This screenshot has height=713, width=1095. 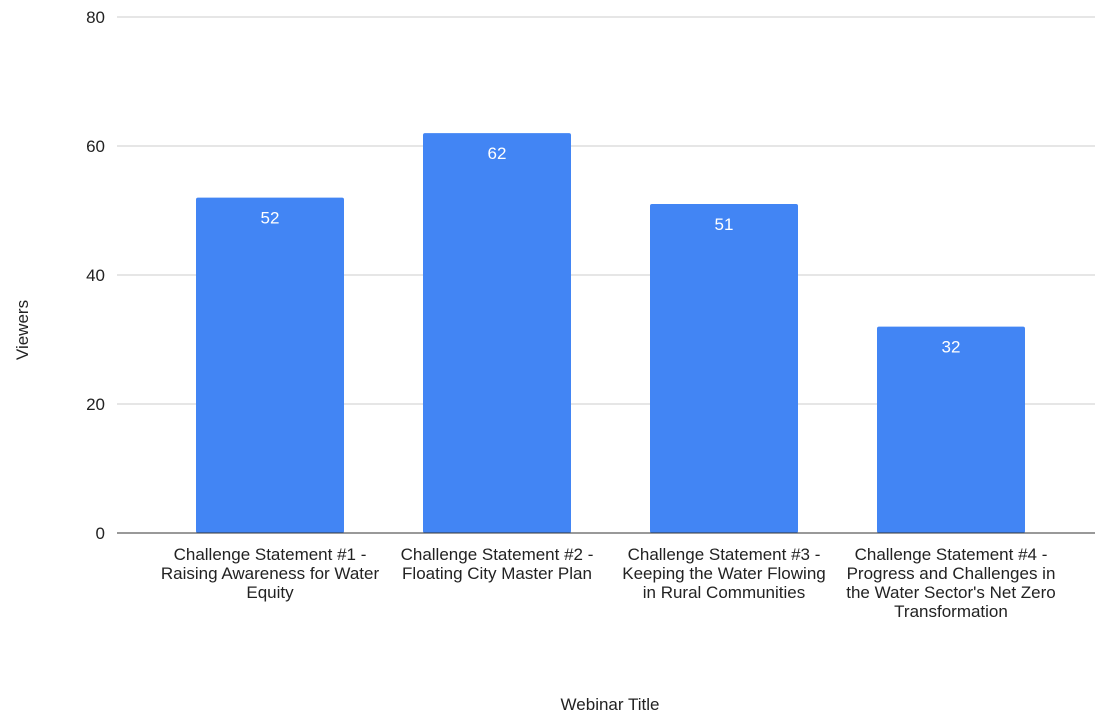 I want to click on y-tick-label: 0, so click(x=100, y=533).